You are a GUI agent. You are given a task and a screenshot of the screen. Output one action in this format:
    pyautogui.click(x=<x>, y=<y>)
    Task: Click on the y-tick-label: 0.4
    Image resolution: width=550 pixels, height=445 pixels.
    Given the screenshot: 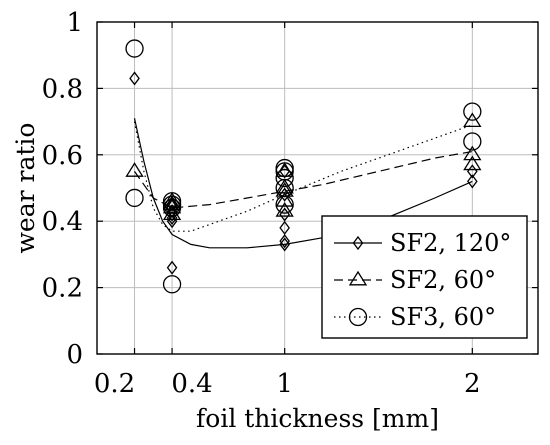 What is the action you would take?
    pyautogui.click(x=62, y=222)
    